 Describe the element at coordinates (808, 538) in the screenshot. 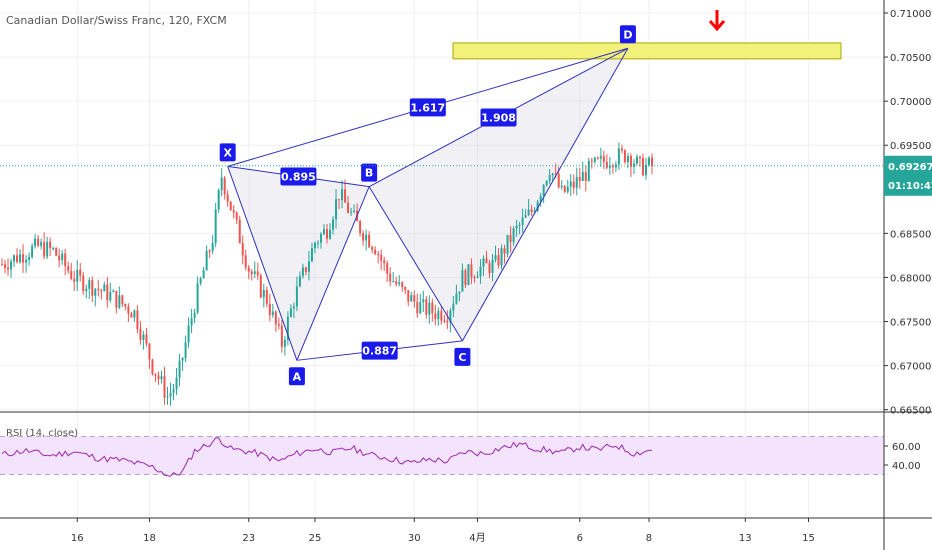

I see `time-tick-label: 15` at that location.